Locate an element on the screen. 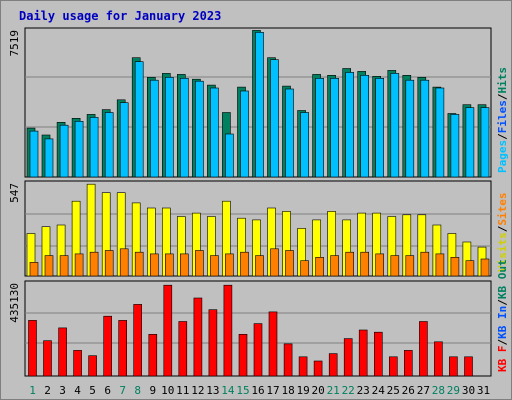 The width and height of the screenshot is (512, 400). panel-max-label-1: 7519 is located at coordinates (14, 43).